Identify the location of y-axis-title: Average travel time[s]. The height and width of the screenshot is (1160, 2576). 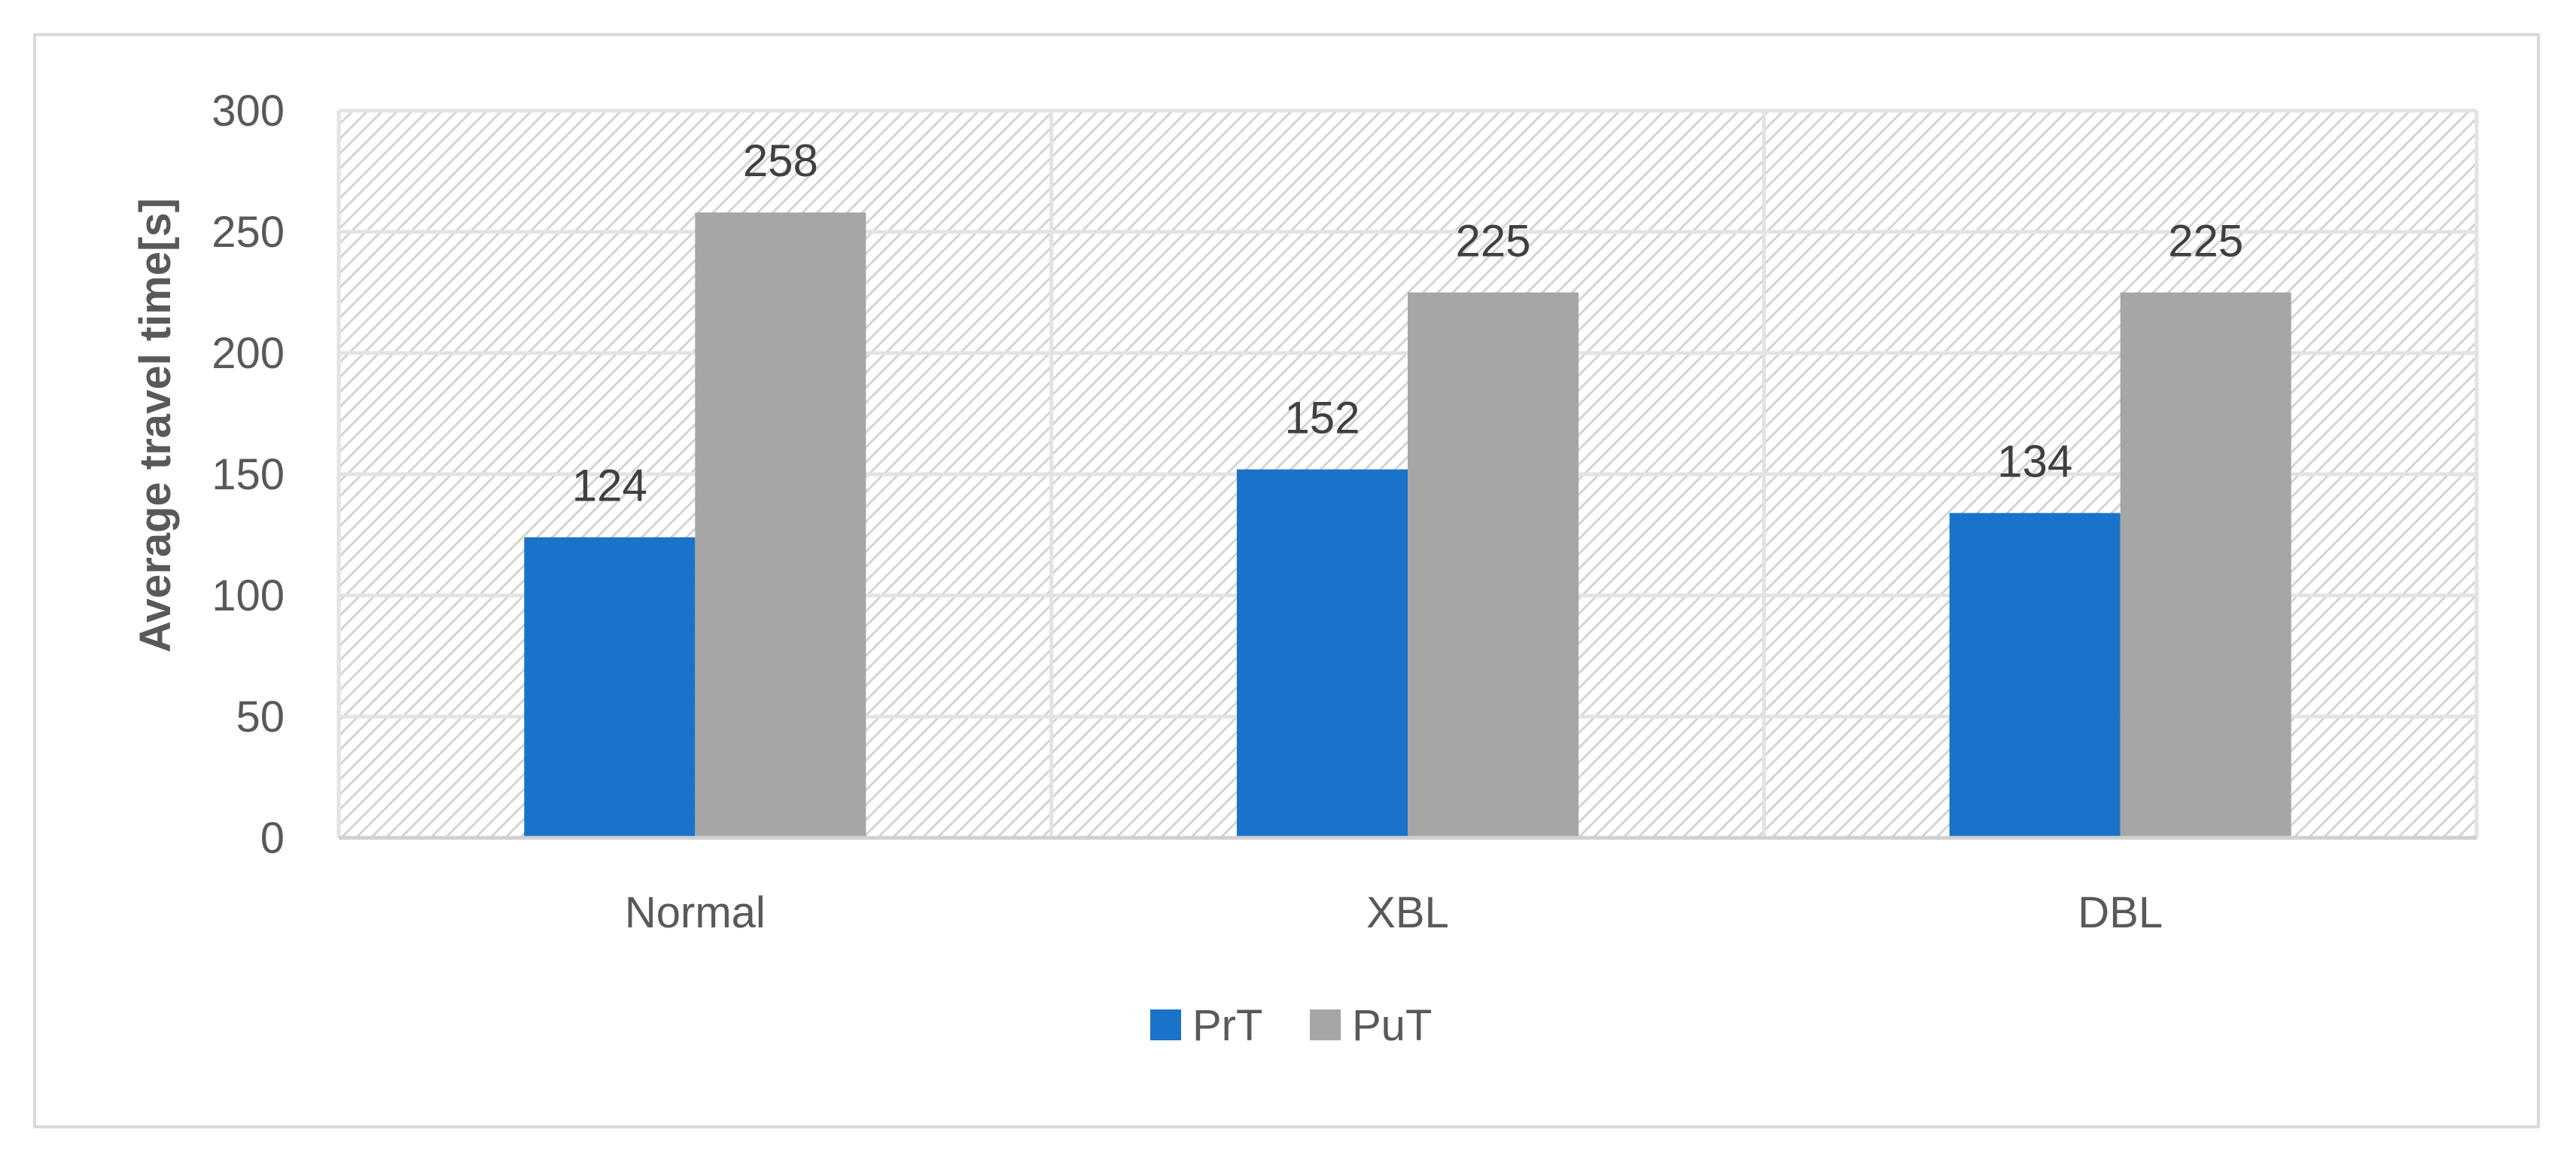
(156, 425).